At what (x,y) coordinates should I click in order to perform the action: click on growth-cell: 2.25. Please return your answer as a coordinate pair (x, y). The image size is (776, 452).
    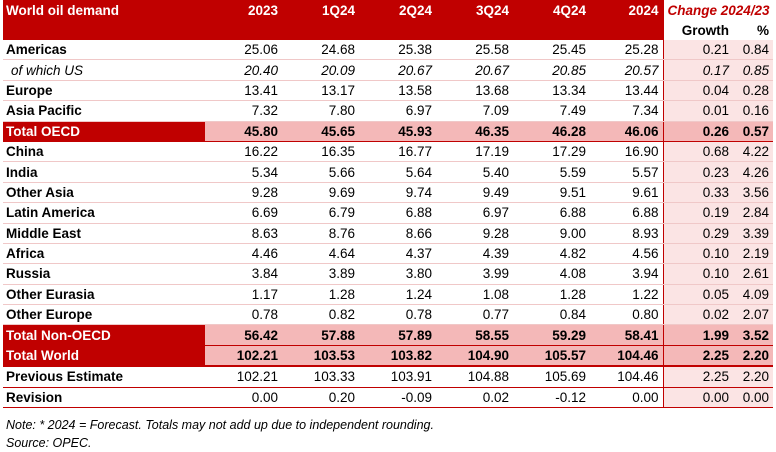
    Looking at the image, I should click on (697, 376).